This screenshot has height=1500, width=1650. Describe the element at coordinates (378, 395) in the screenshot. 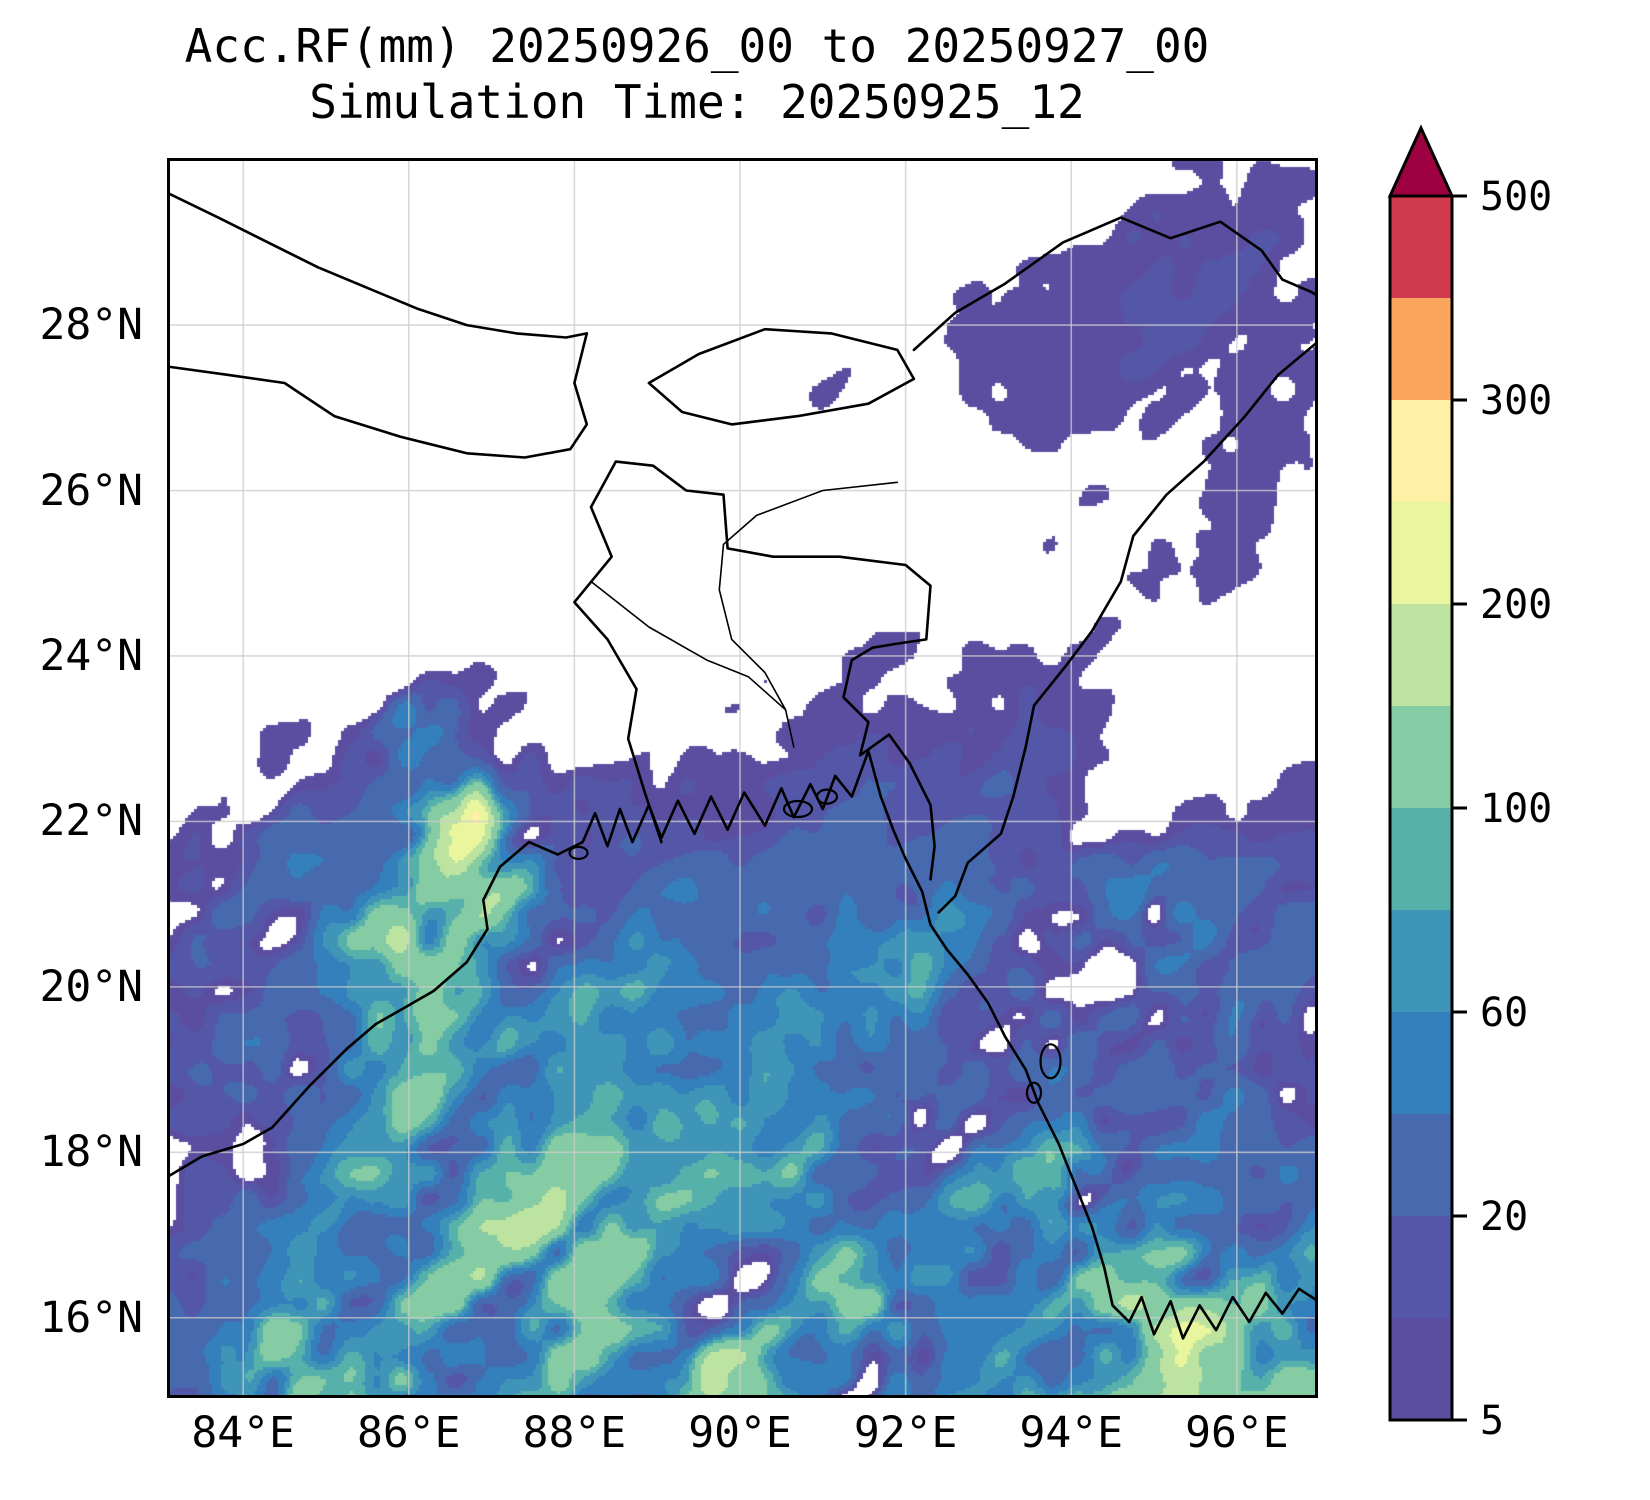

I see `border-nepal-south` at that location.